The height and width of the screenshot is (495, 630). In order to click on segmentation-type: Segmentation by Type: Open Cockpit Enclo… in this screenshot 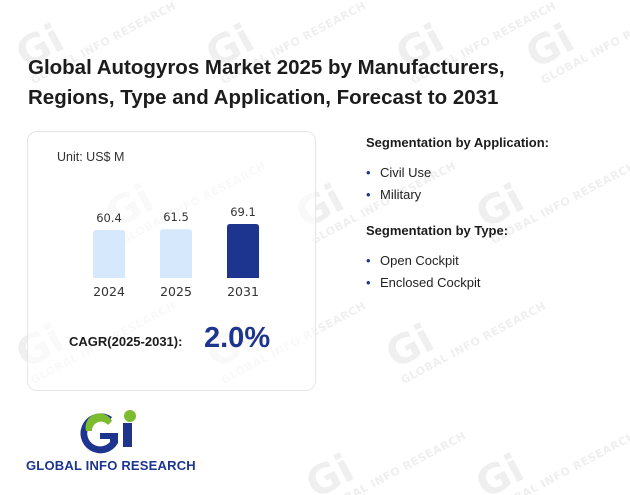, I will do `click(437, 258)`.